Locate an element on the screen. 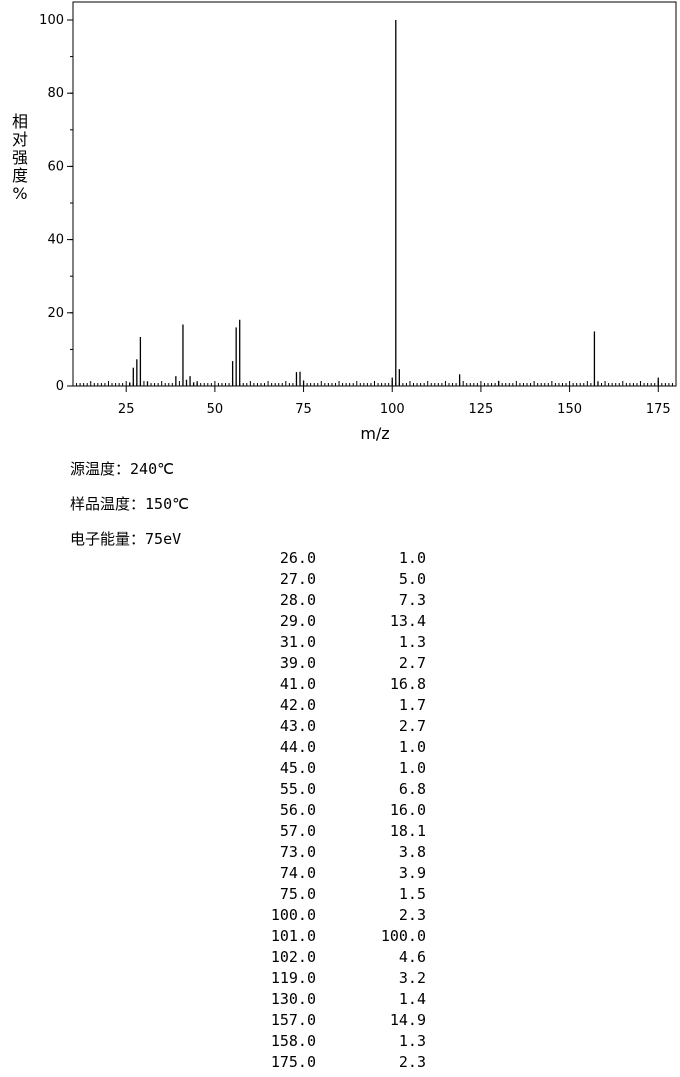  peak-intensity: 100.0 is located at coordinates (403, 936).